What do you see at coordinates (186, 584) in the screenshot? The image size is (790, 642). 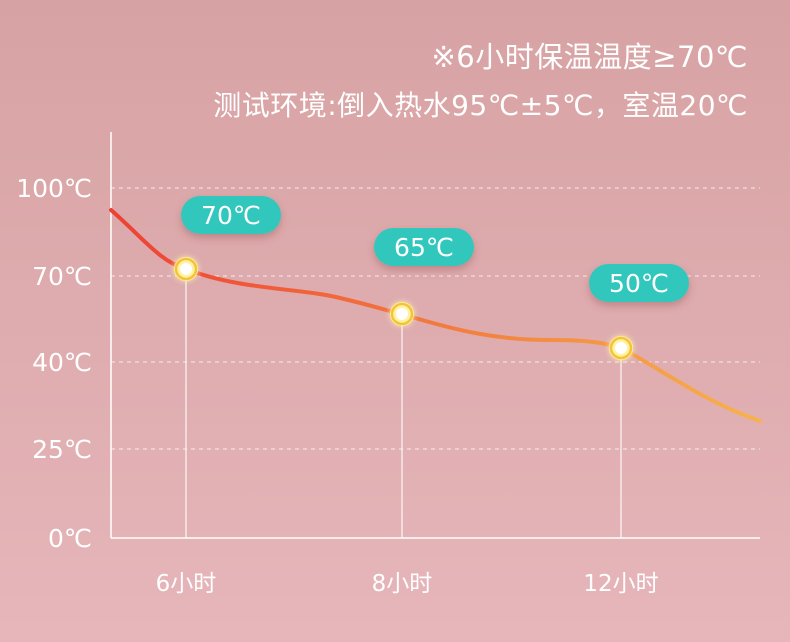 I see `x-tick-label: 6小时` at bounding box center [186, 584].